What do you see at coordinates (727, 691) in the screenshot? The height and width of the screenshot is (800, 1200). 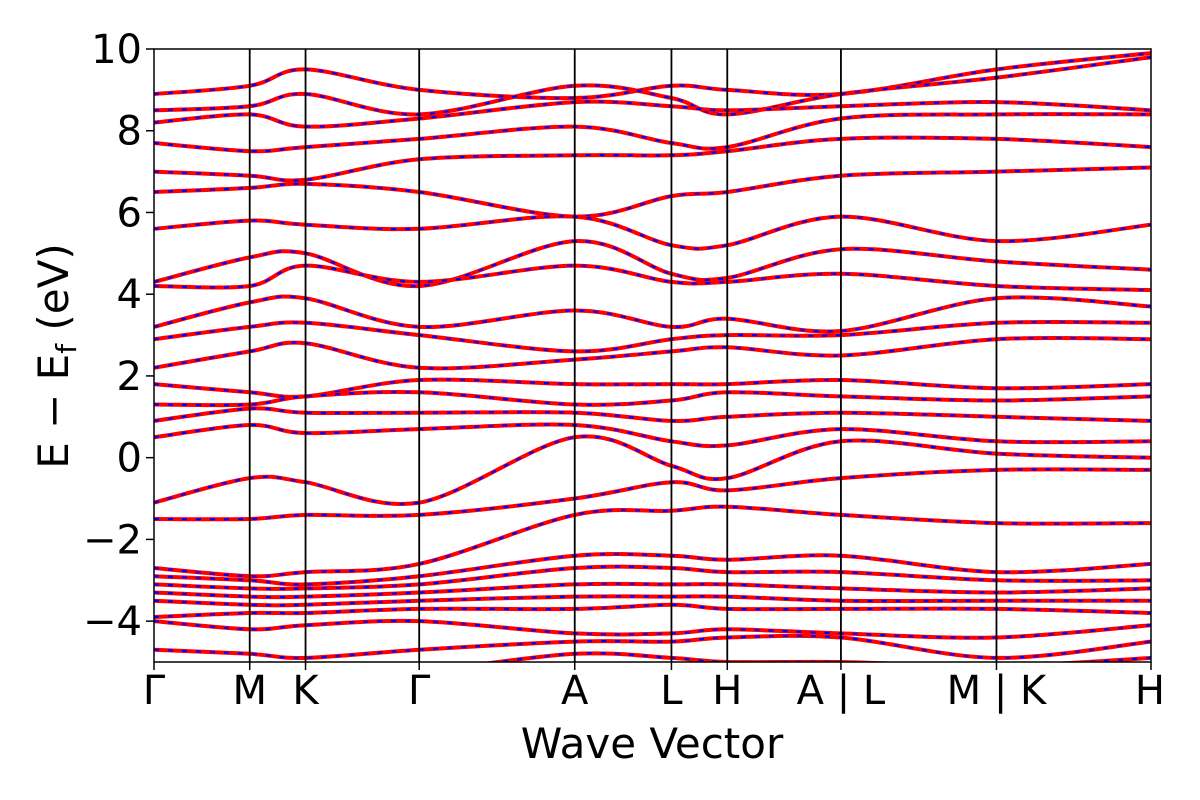 I see `x-tick-label-6: H` at bounding box center [727, 691].